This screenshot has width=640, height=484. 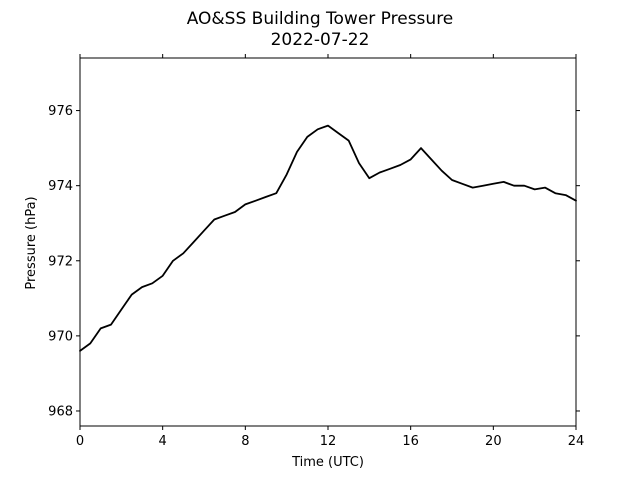 What do you see at coordinates (31, 242) in the screenshot?
I see `y-axis-label: Pressure (hPa)` at bounding box center [31, 242].